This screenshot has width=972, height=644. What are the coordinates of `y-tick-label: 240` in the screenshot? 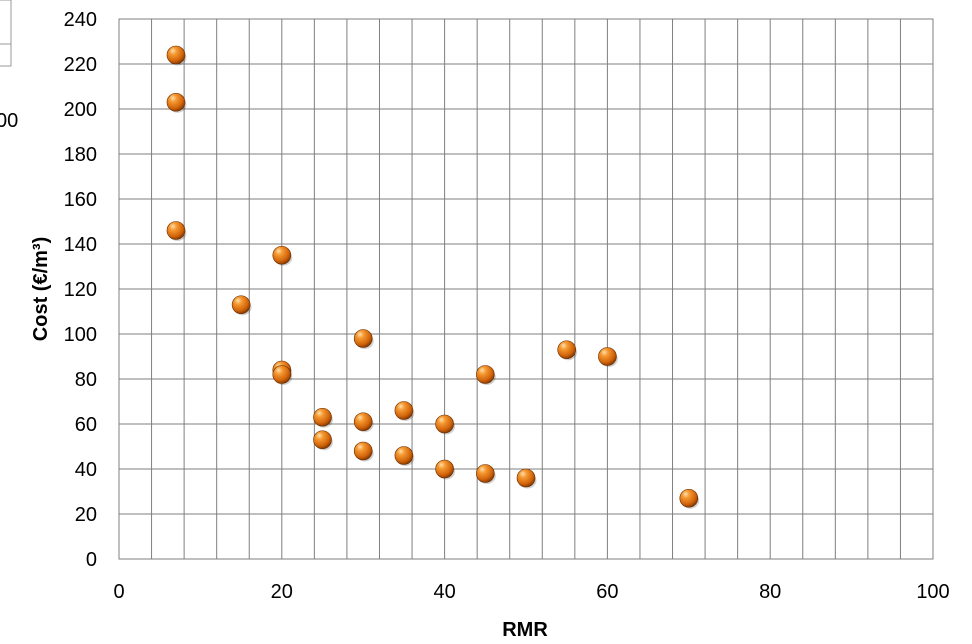 It's located at (80, 20).